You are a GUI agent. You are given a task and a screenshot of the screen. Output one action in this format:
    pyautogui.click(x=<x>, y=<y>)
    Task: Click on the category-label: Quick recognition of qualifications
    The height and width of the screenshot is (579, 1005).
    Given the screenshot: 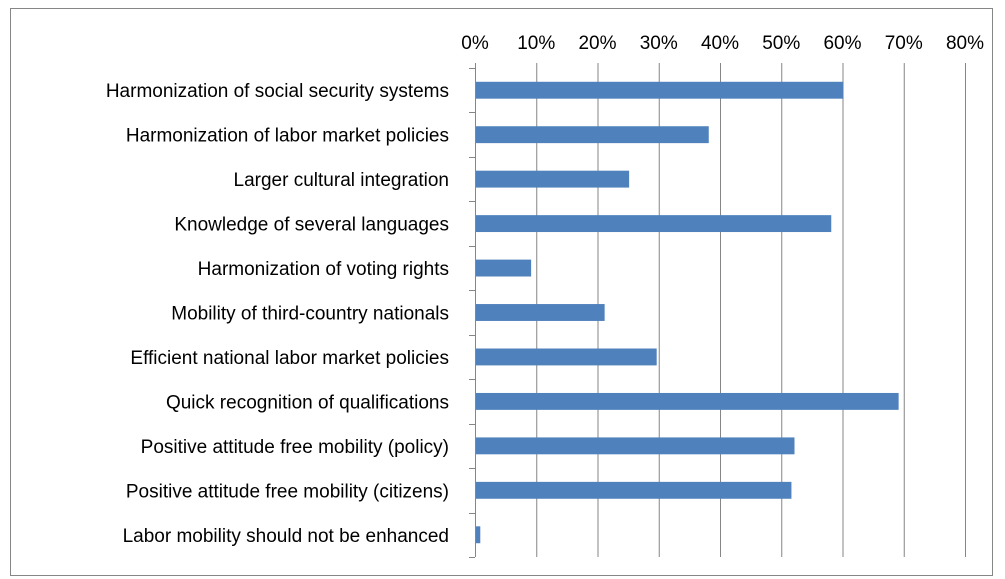 What is the action you would take?
    pyautogui.click(x=307, y=402)
    